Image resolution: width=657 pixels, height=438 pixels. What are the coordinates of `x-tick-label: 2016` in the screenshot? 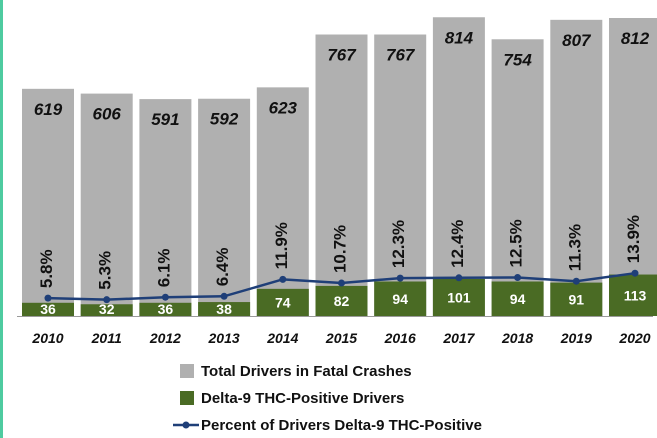 It's located at (400, 338).